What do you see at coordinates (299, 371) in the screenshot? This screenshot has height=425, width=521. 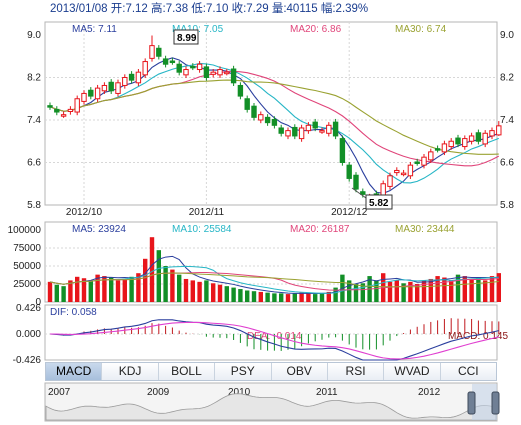 I see `tab-obv: OBV` at bounding box center [299, 371].